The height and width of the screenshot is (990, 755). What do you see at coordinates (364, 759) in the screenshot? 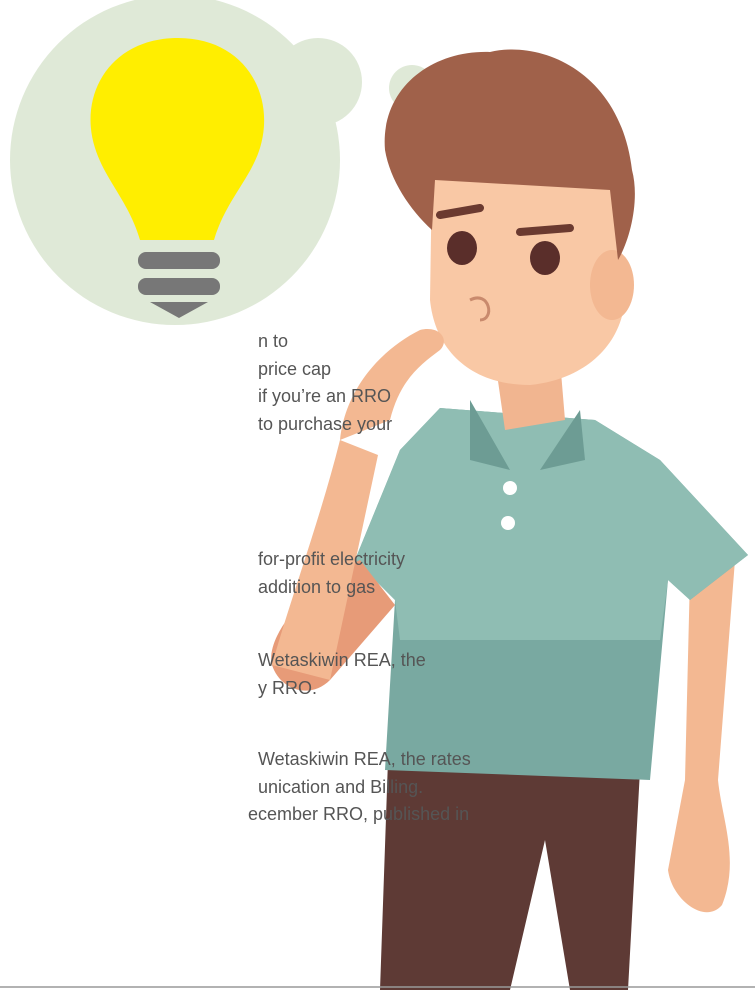
I see `text-line: Wetaskiwin REA, the rates` at bounding box center [364, 759].